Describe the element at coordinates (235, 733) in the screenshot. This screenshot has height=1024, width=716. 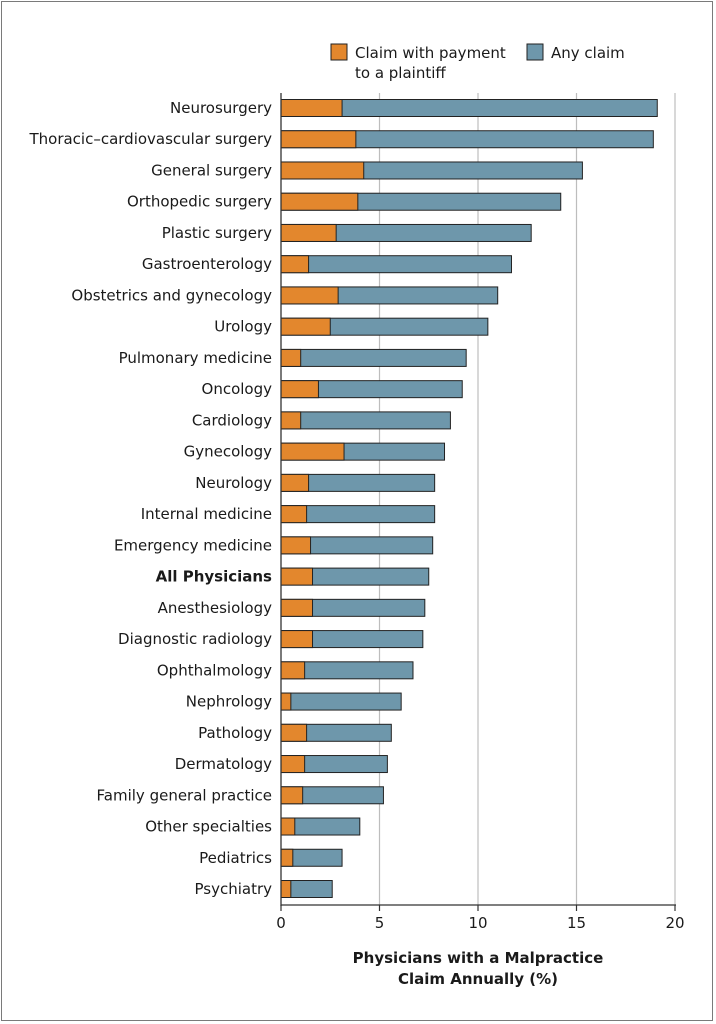
I see `category-label-pathology: Pathology` at that location.